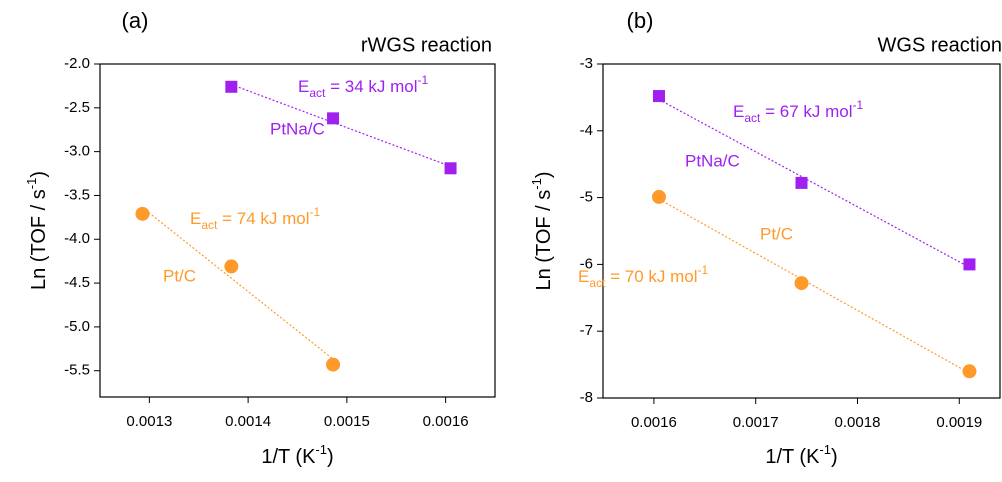 This screenshot has width=1002, height=482. Describe the element at coordinates (77, 107) in the screenshot. I see `y-tick-label: -2.5` at that location.